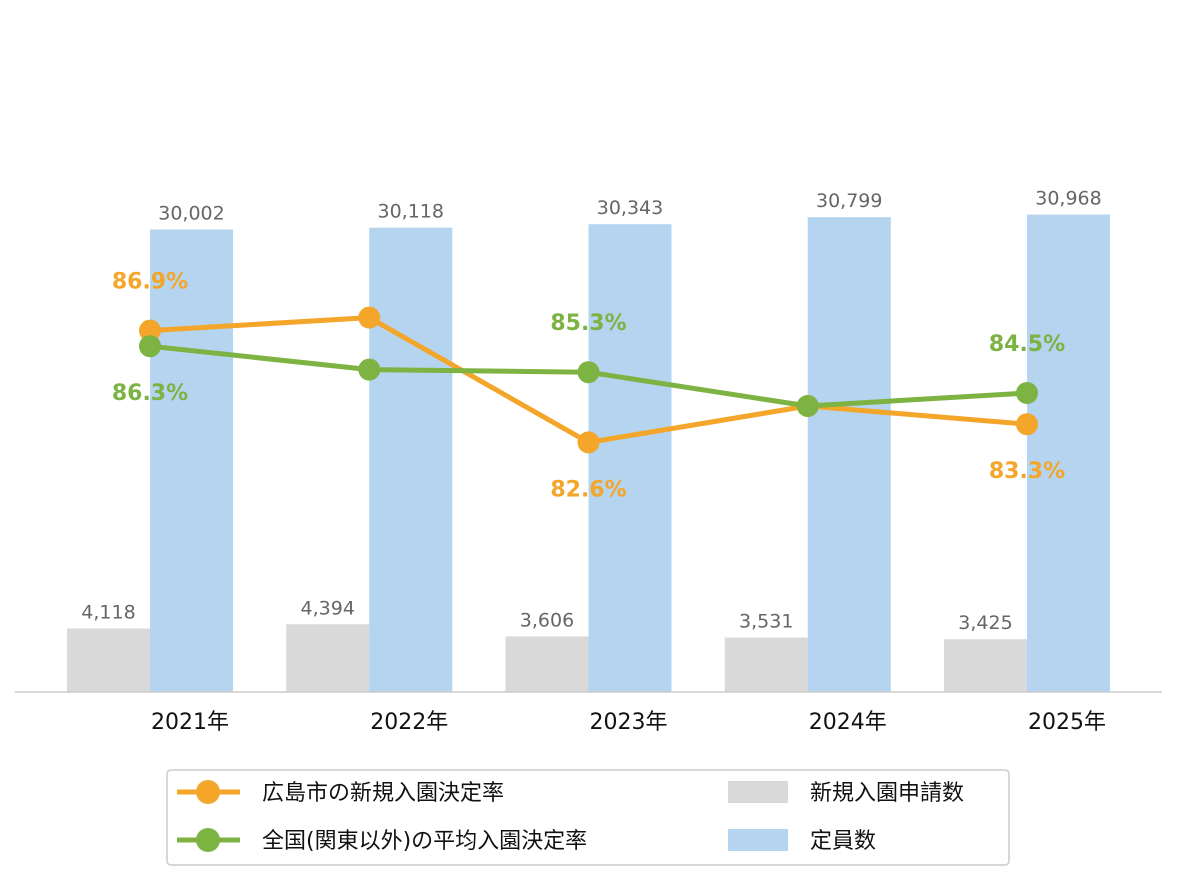 This screenshot has width=1177, height=881. I want to click on x-tick-label-2: 2022年, so click(409, 722).